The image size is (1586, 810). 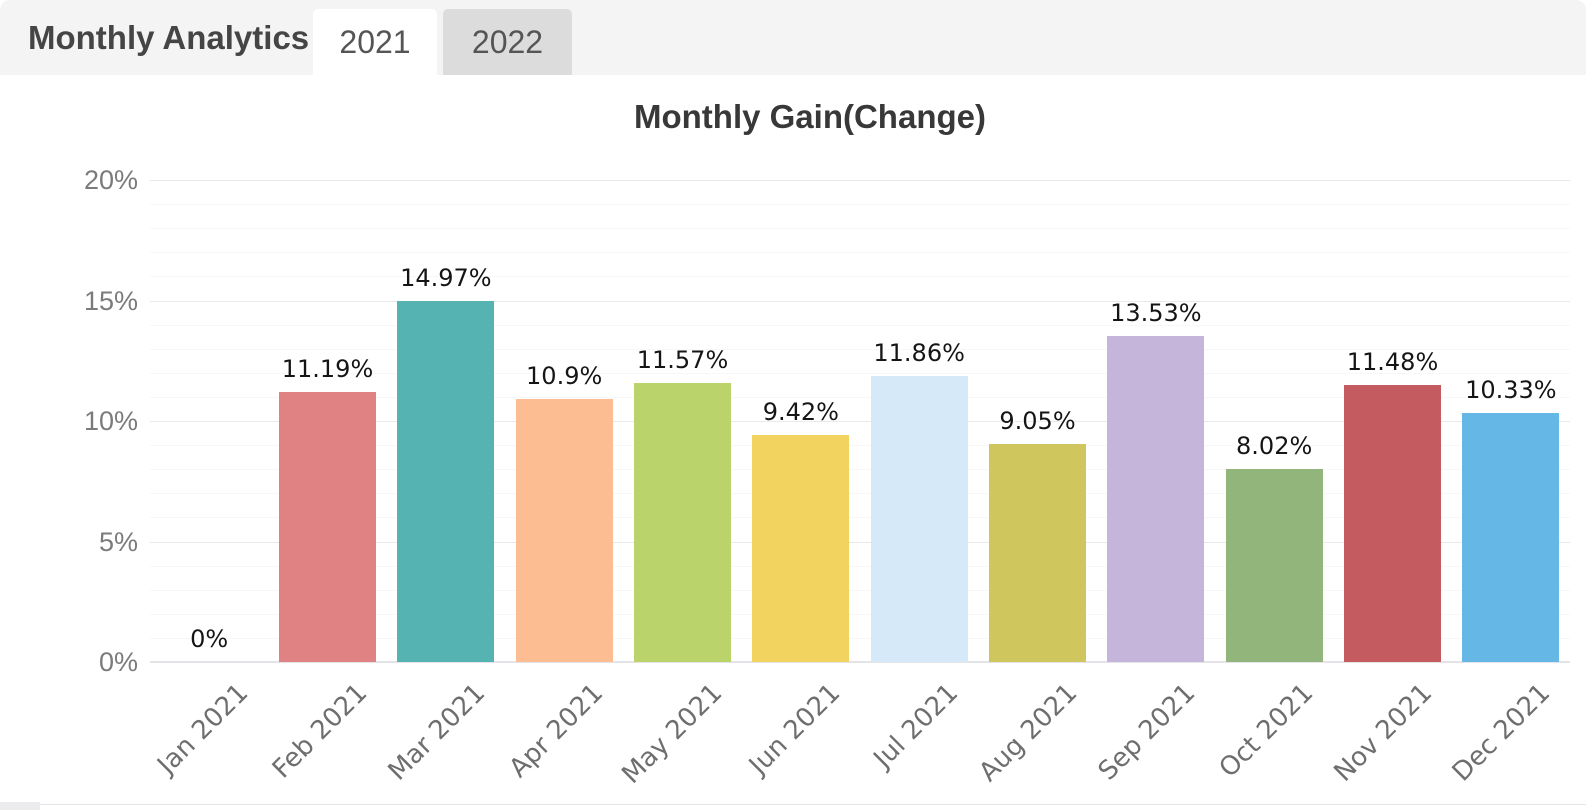 What do you see at coordinates (1156, 312) in the screenshot?
I see `bar-value-label-sep-2021: 13.53%` at bounding box center [1156, 312].